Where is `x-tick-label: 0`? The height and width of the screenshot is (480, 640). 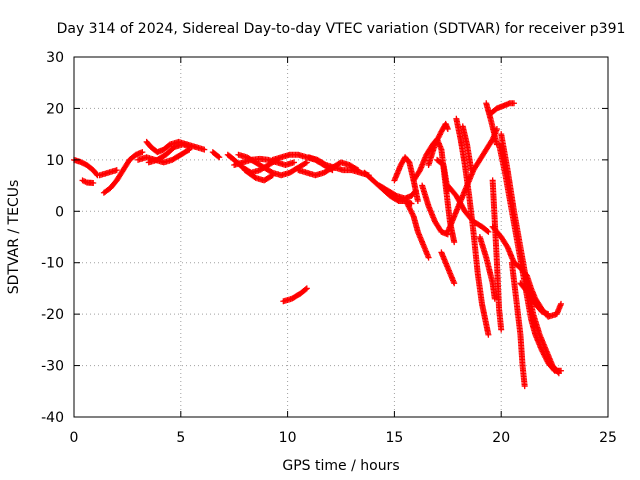 x-tick-label: 0 is located at coordinates (74, 438).